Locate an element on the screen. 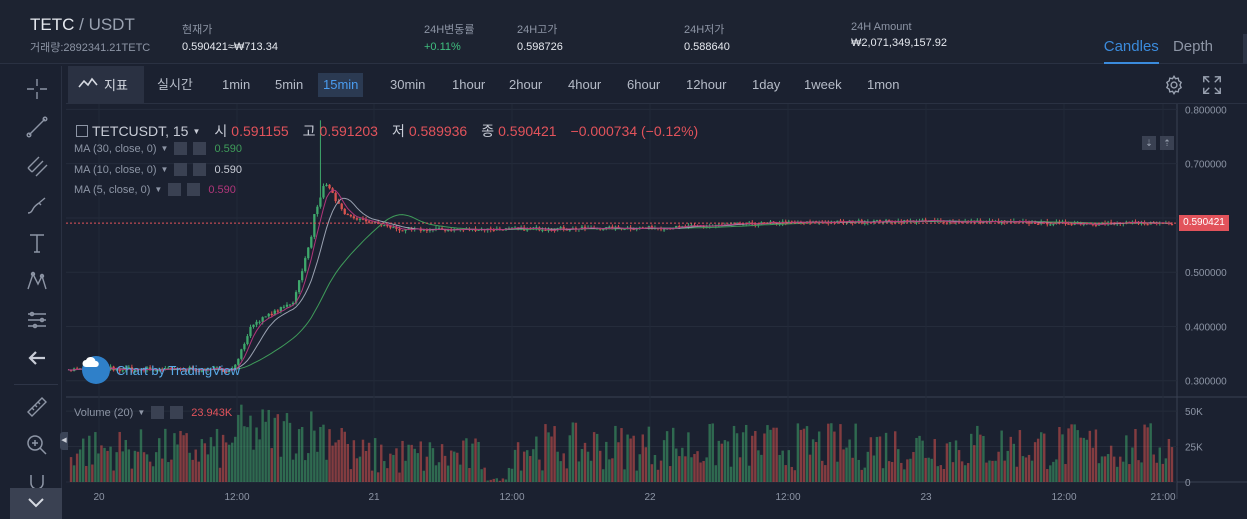 The image size is (1247, 519). ma5-settings-icon is located at coordinates (175, 189).